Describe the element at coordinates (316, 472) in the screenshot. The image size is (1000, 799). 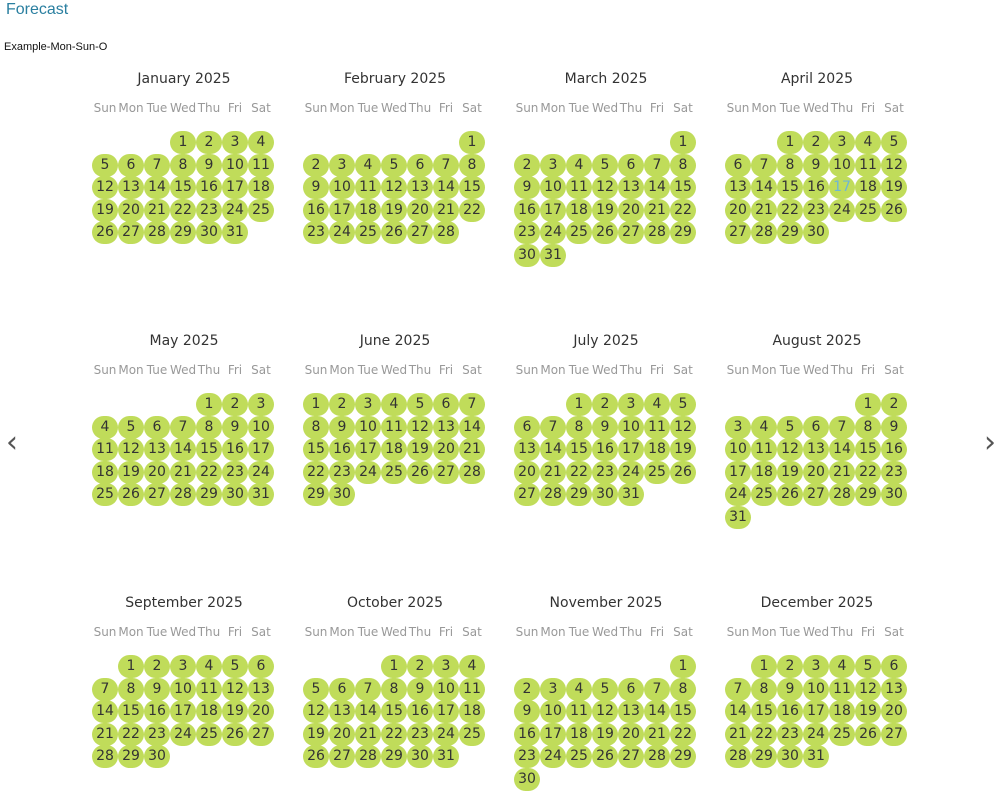
I see `day-cell: 22` at that location.